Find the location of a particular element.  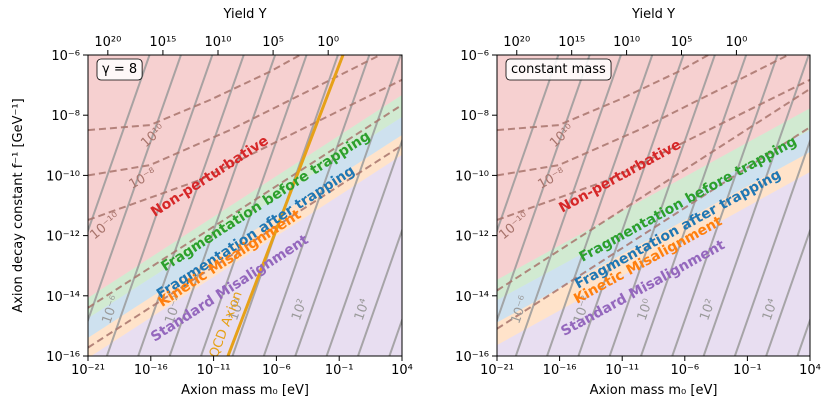

qcd-line is located at coordinates (285, 205).